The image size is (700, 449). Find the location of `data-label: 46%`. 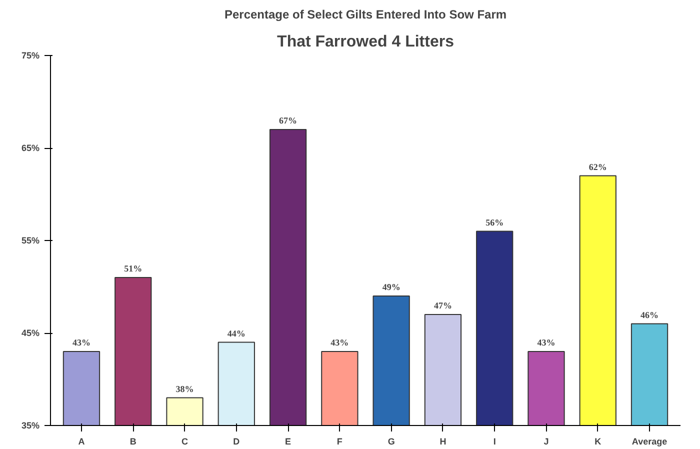

data-label: 46% is located at coordinates (649, 315).